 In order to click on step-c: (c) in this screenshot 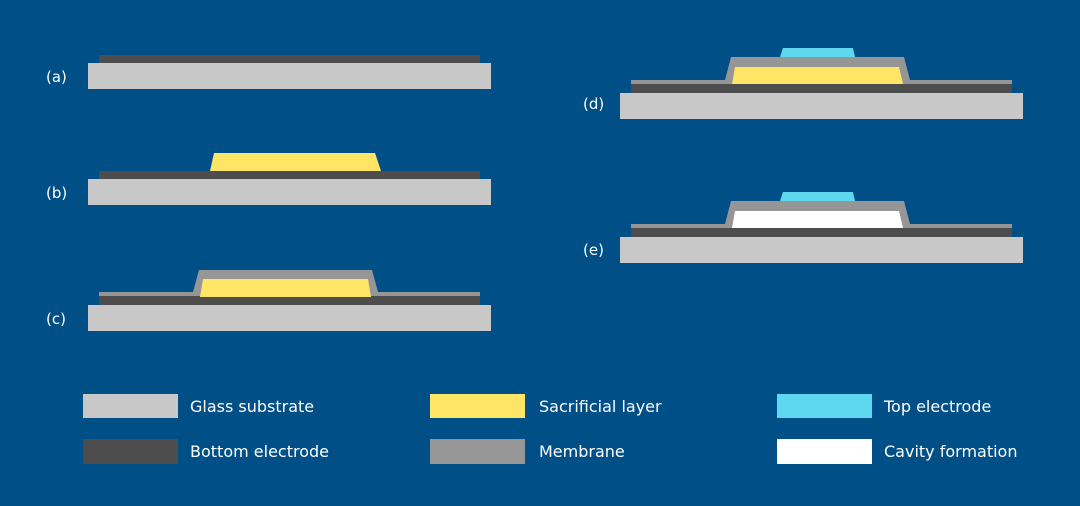, I will do `click(268, 300)`.